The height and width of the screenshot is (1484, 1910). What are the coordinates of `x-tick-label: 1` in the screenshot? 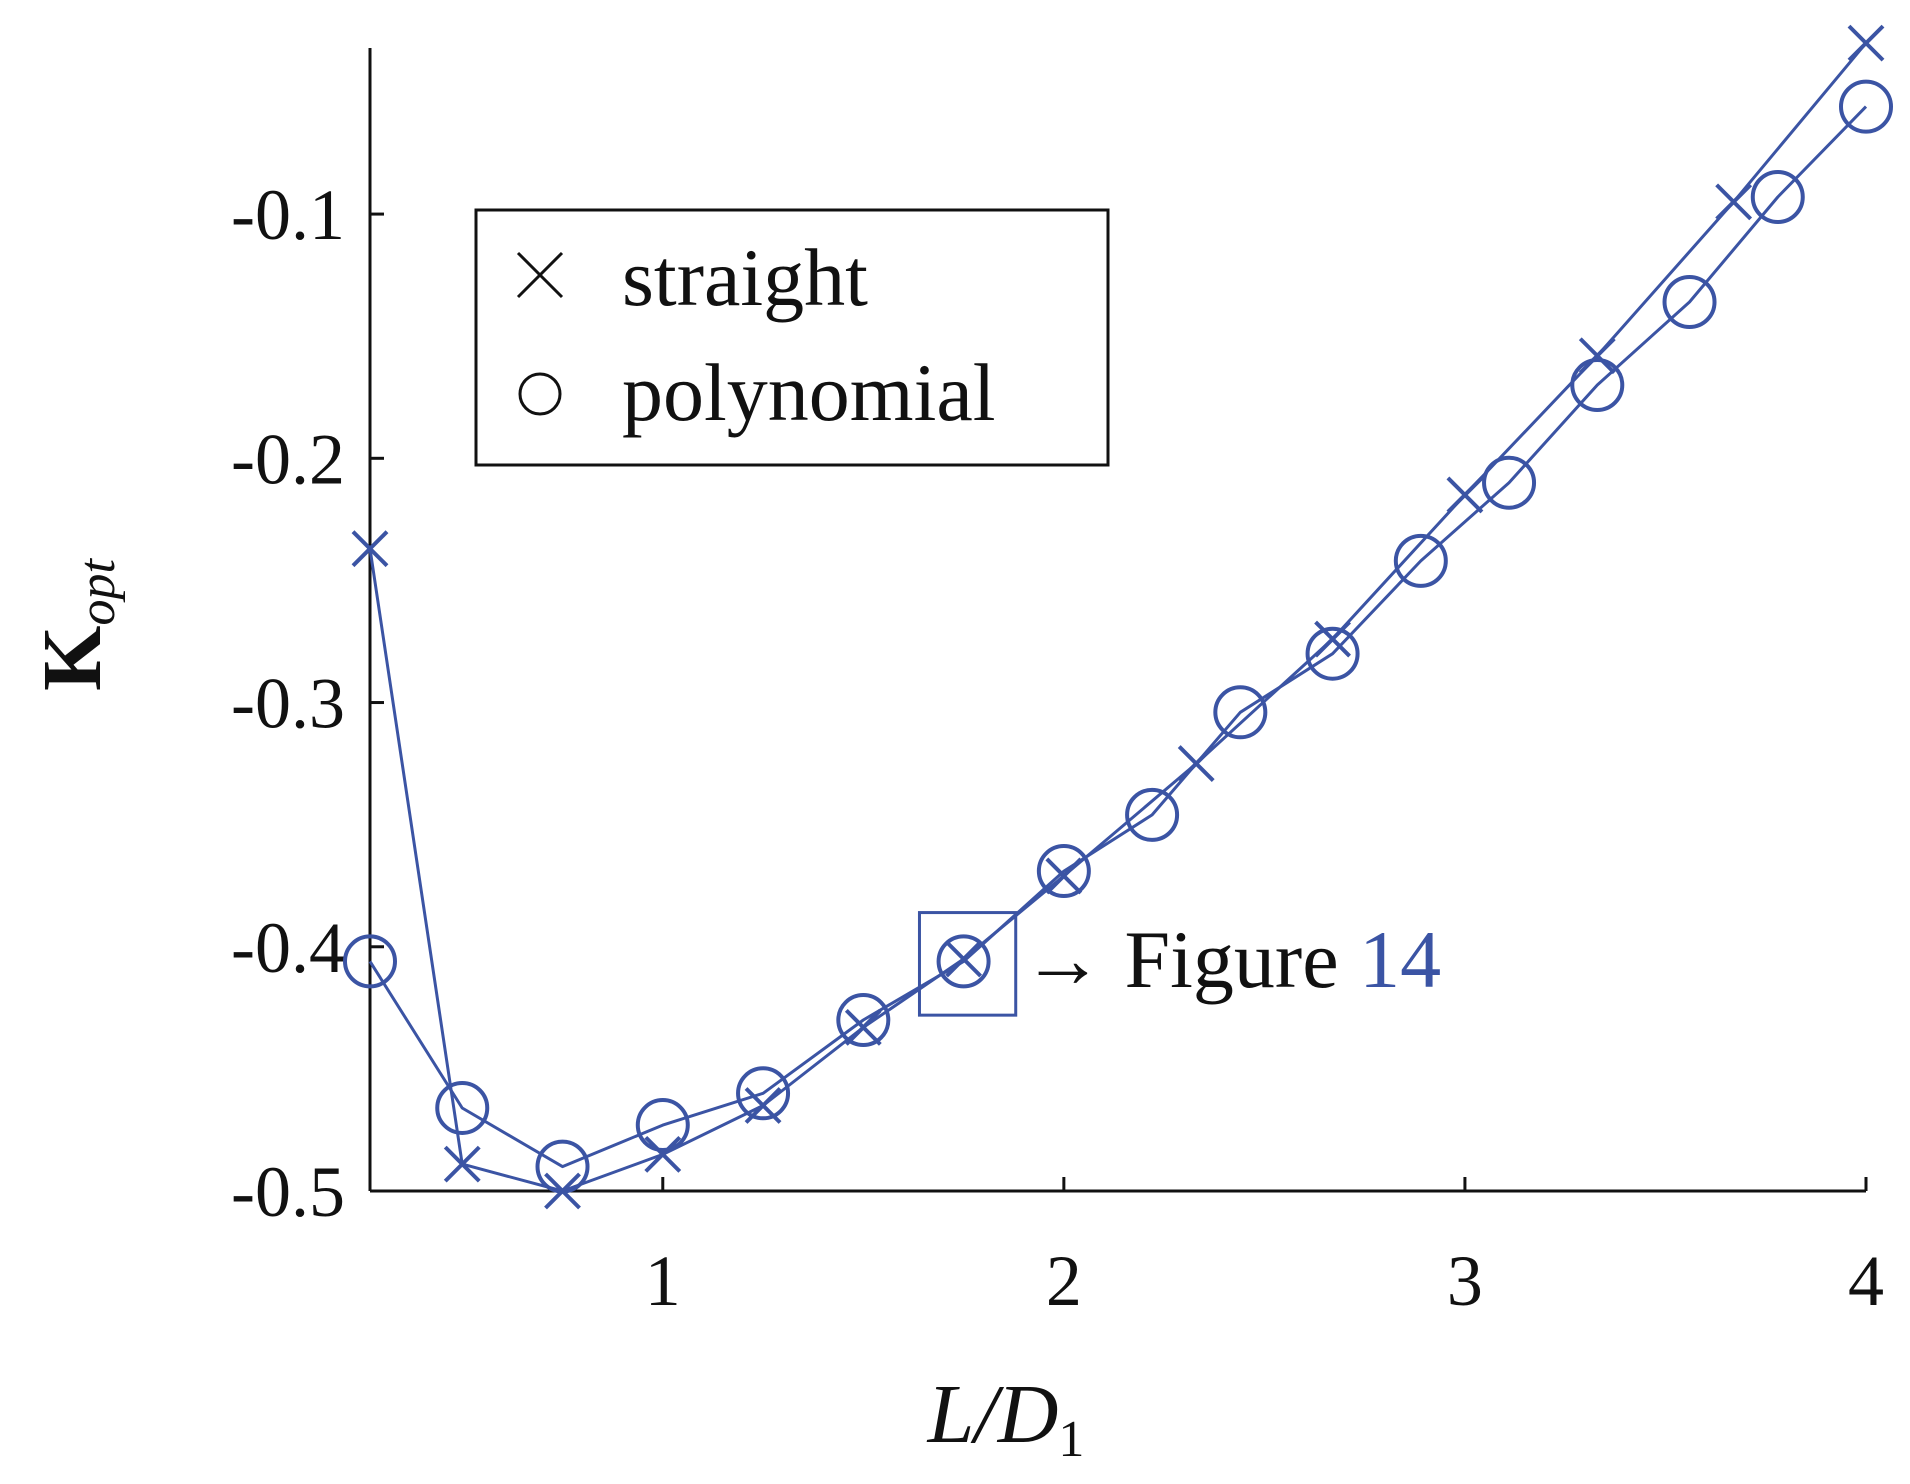 It's located at (663, 1281).